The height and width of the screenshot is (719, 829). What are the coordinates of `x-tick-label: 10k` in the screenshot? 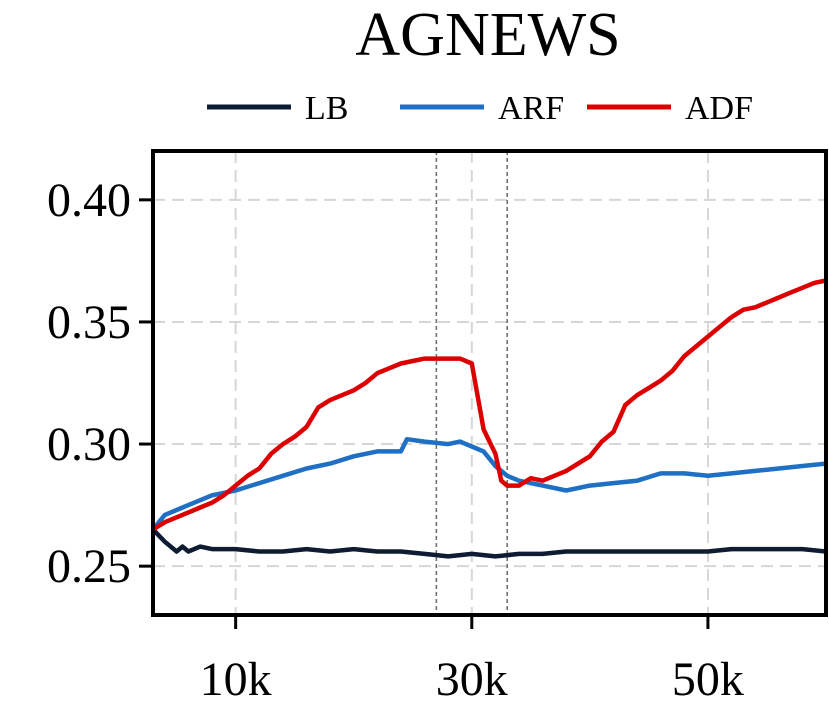 It's located at (236, 679).